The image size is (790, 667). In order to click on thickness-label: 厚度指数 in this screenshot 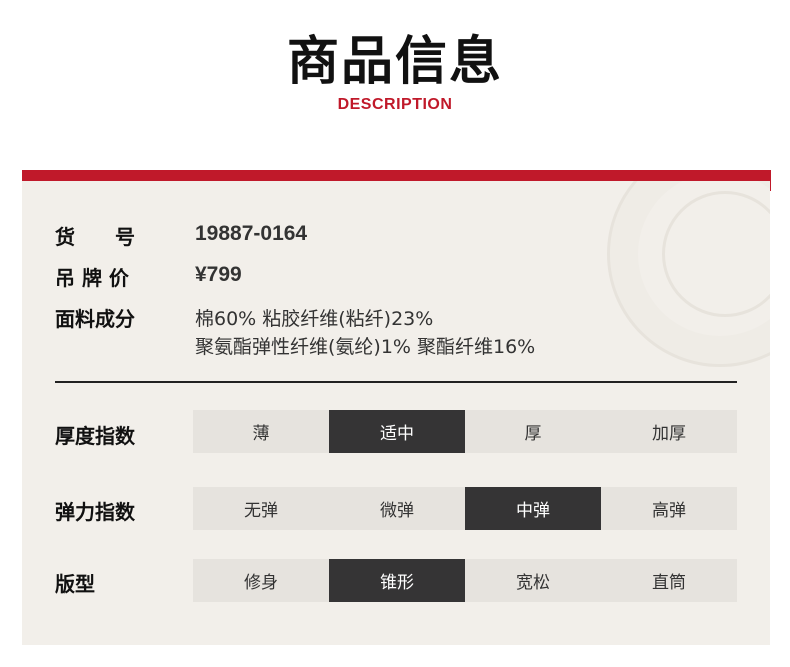, I will do `click(95, 436)`.